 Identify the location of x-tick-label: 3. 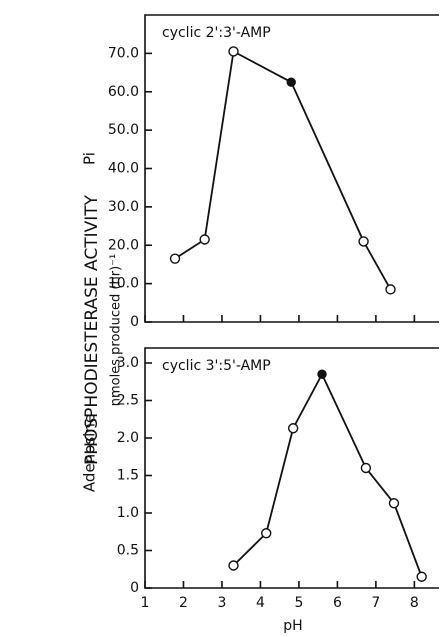
(222, 603).